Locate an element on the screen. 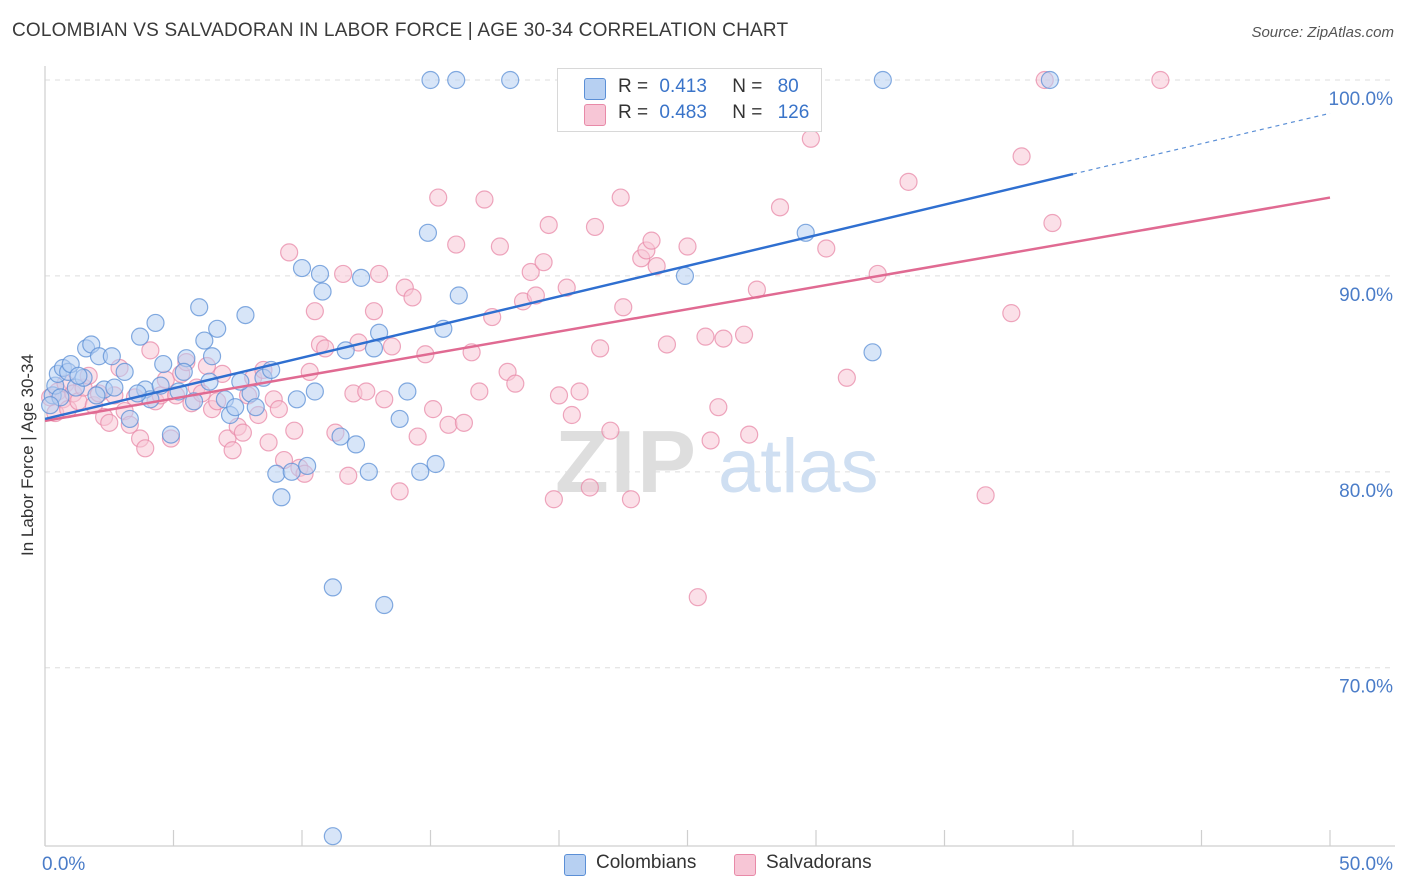 This screenshot has height=892, width=1406. x-tick-label-max: 50.0% is located at coordinates (1366, 864).